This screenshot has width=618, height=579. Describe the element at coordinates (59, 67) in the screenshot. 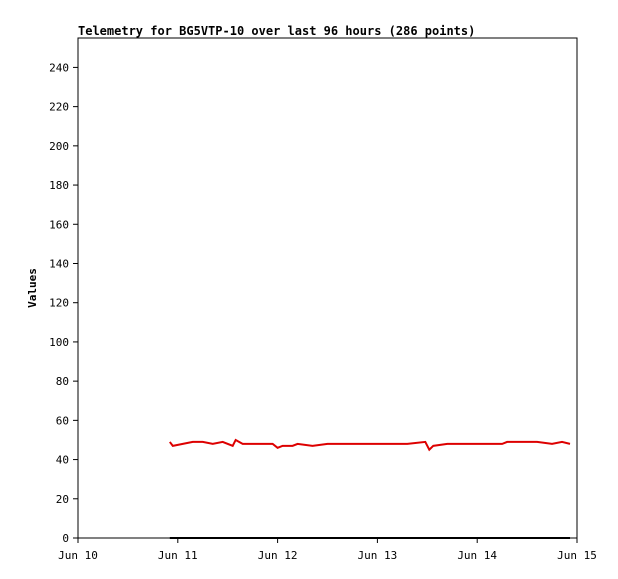

I see `y-tick-label: 240` at that location.